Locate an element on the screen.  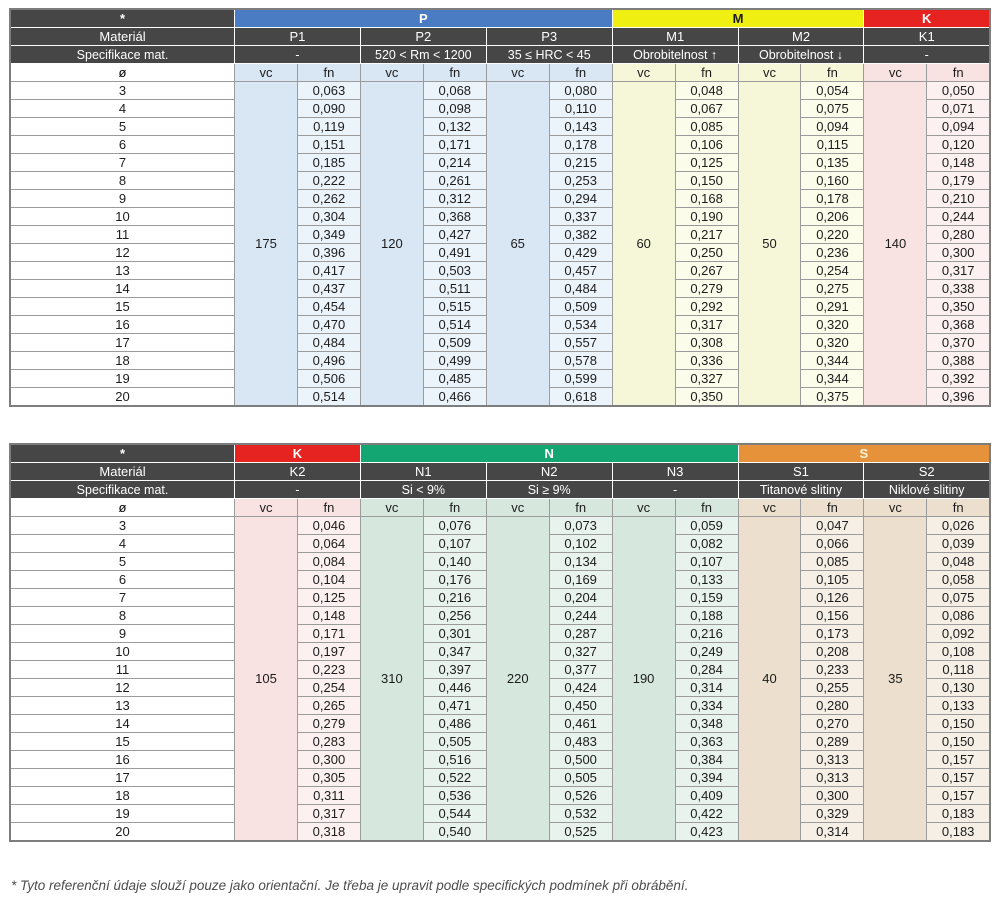
fn-cell-M1: 0,308 is located at coordinates (706, 342).